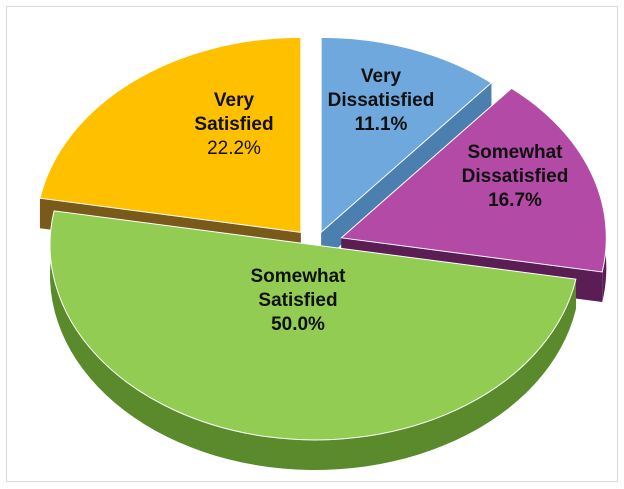 This screenshot has height=489, width=624. I want to click on pie-label-3: Very Satisfied 22.2%, so click(233, 124).